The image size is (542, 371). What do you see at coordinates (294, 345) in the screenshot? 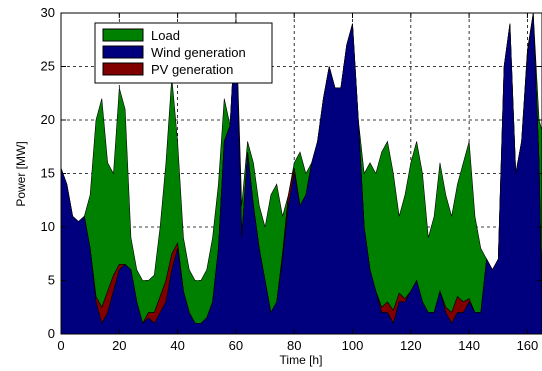
I see `x-tick-label: 80` at bounding box center [294, 345].